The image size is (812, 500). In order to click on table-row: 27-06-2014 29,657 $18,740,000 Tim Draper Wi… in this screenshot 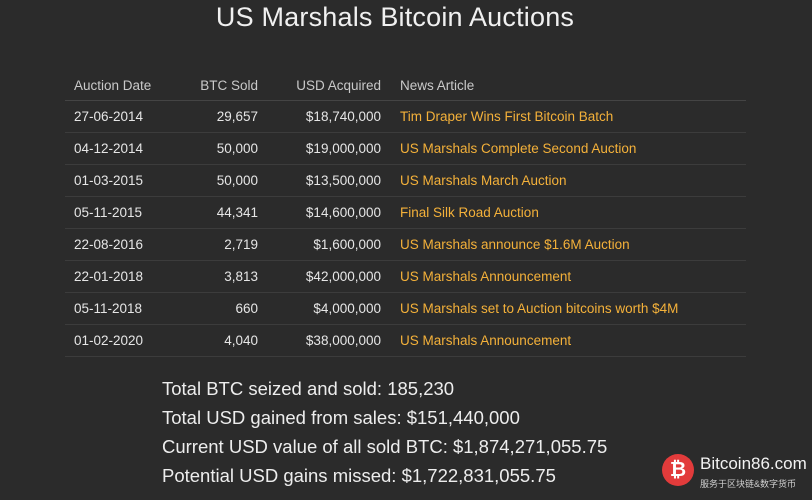, I will do `click(405, 117)`.